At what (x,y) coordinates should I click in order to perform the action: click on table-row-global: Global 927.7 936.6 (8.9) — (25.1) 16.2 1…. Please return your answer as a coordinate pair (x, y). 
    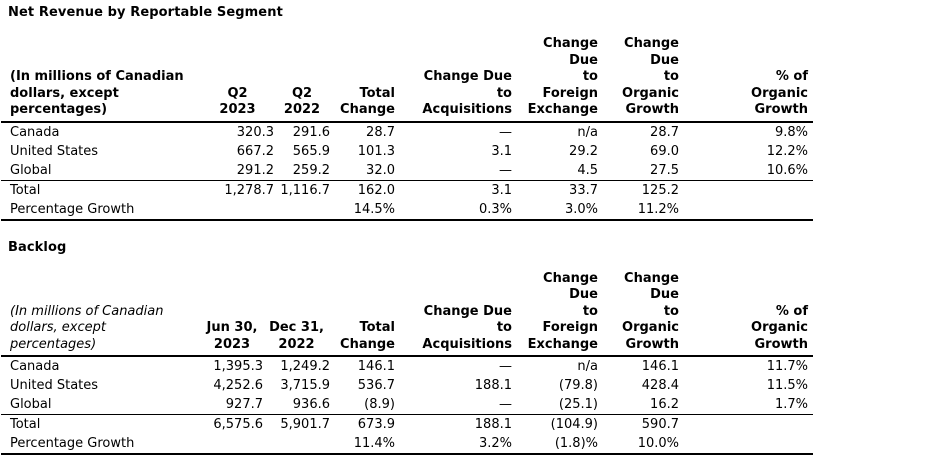
    Looking at the image, I should click on (407, 405).